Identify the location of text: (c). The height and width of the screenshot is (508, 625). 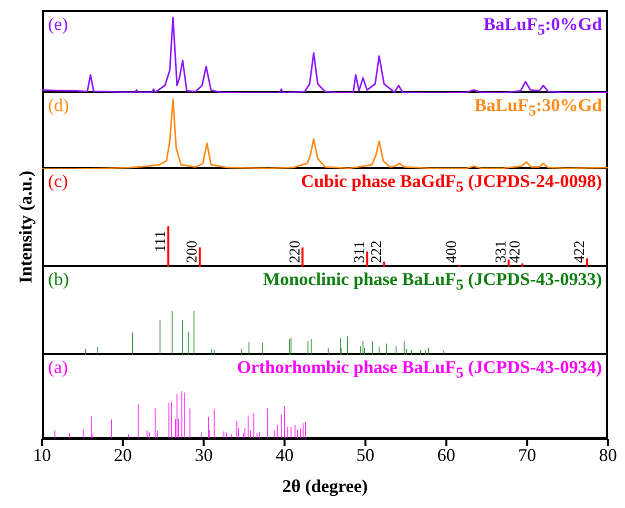
(58, 181).